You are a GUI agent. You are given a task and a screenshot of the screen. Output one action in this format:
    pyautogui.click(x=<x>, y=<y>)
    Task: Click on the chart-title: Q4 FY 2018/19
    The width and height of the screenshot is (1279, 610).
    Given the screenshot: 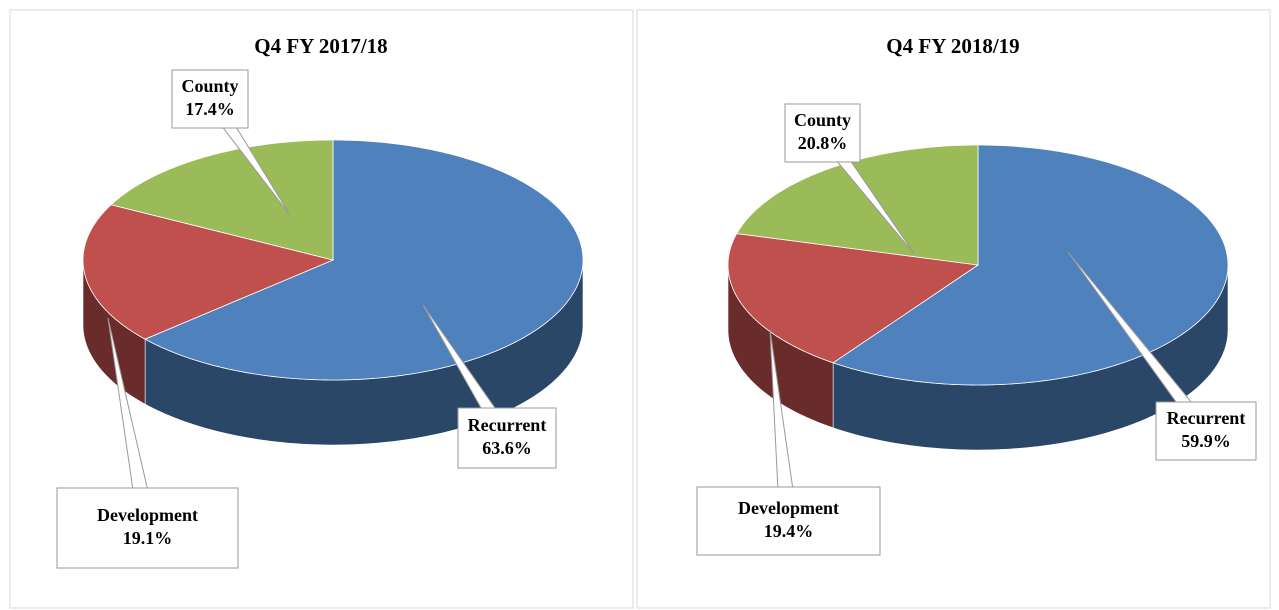 What is the action you would take?
    pyautogui.click(x=952, y=46)
    